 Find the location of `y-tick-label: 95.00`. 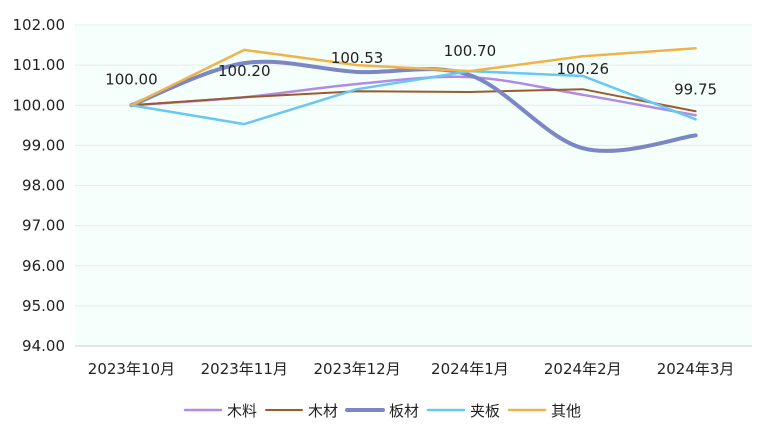

y-tick-label: 95.00 is located at coordinates (43, 306).